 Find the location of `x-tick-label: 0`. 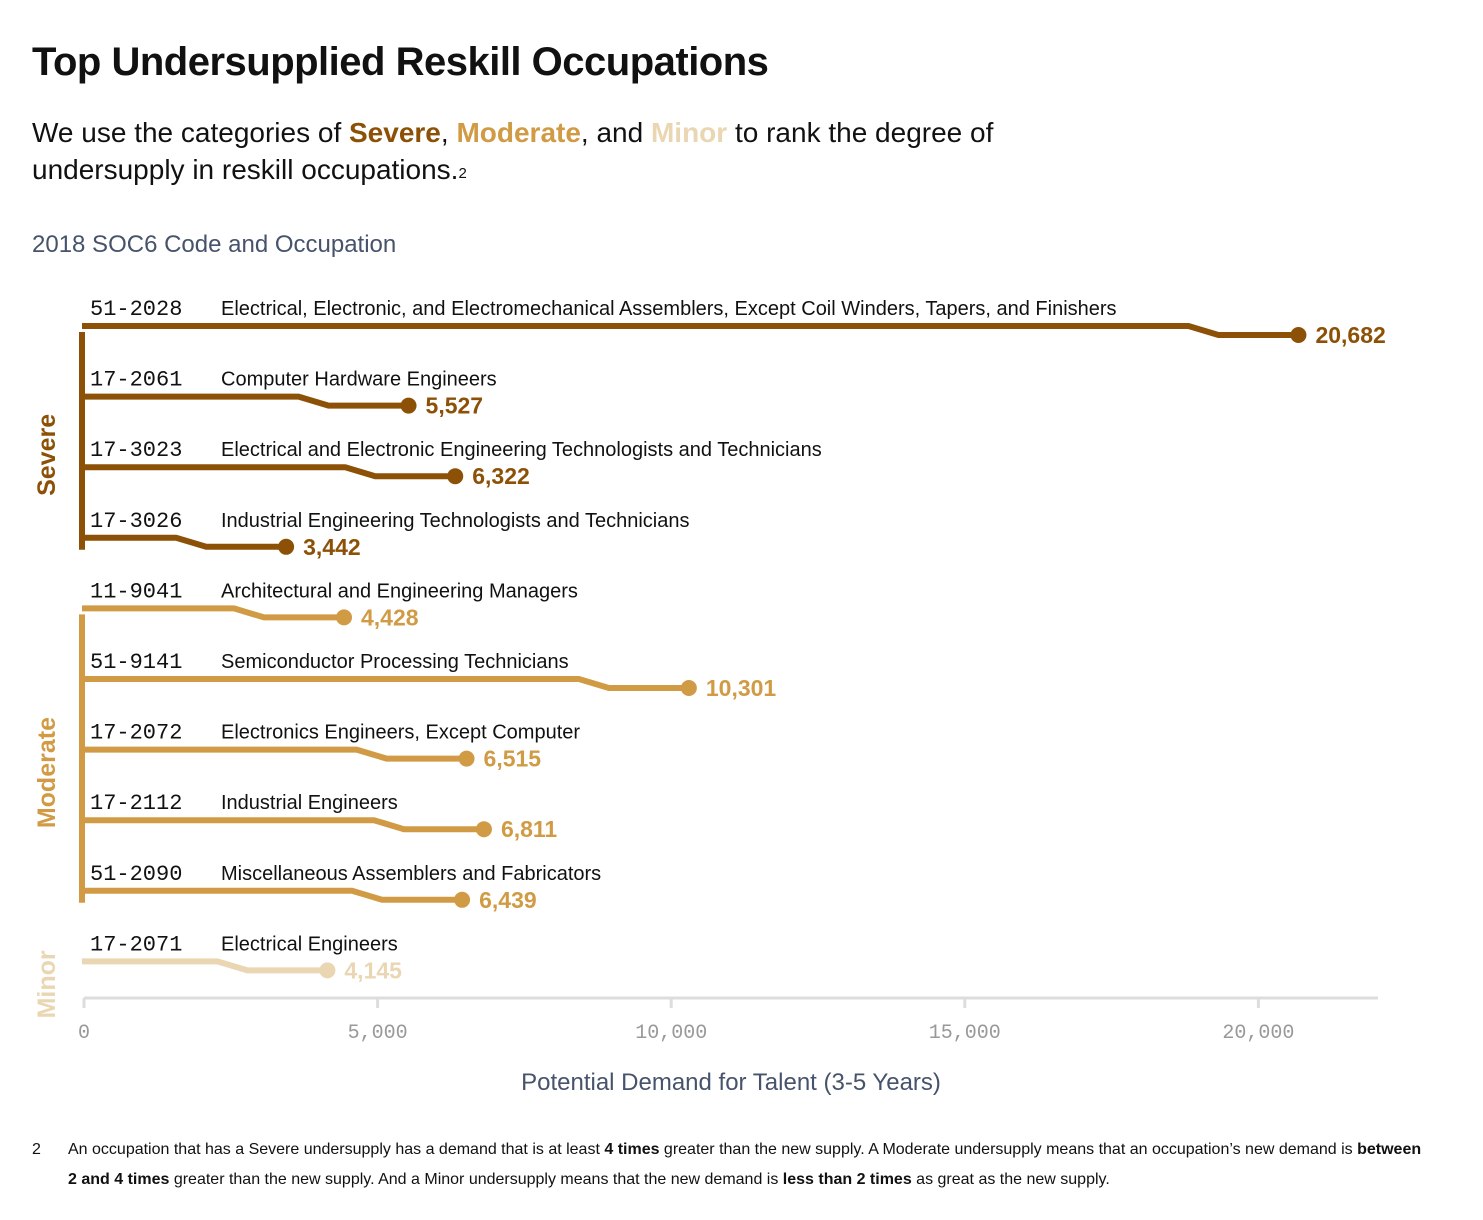

x-tick-label: 0 is located at coordinates (84, 1033).